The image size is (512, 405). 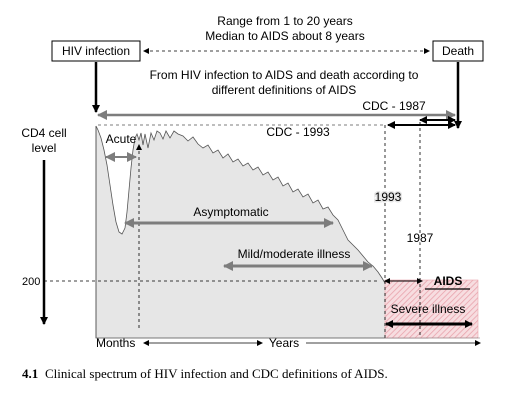 What do you see at coordinates (115, 343) in the screenshot?
I see `months-label: Months` at bounding box center [115, 343].